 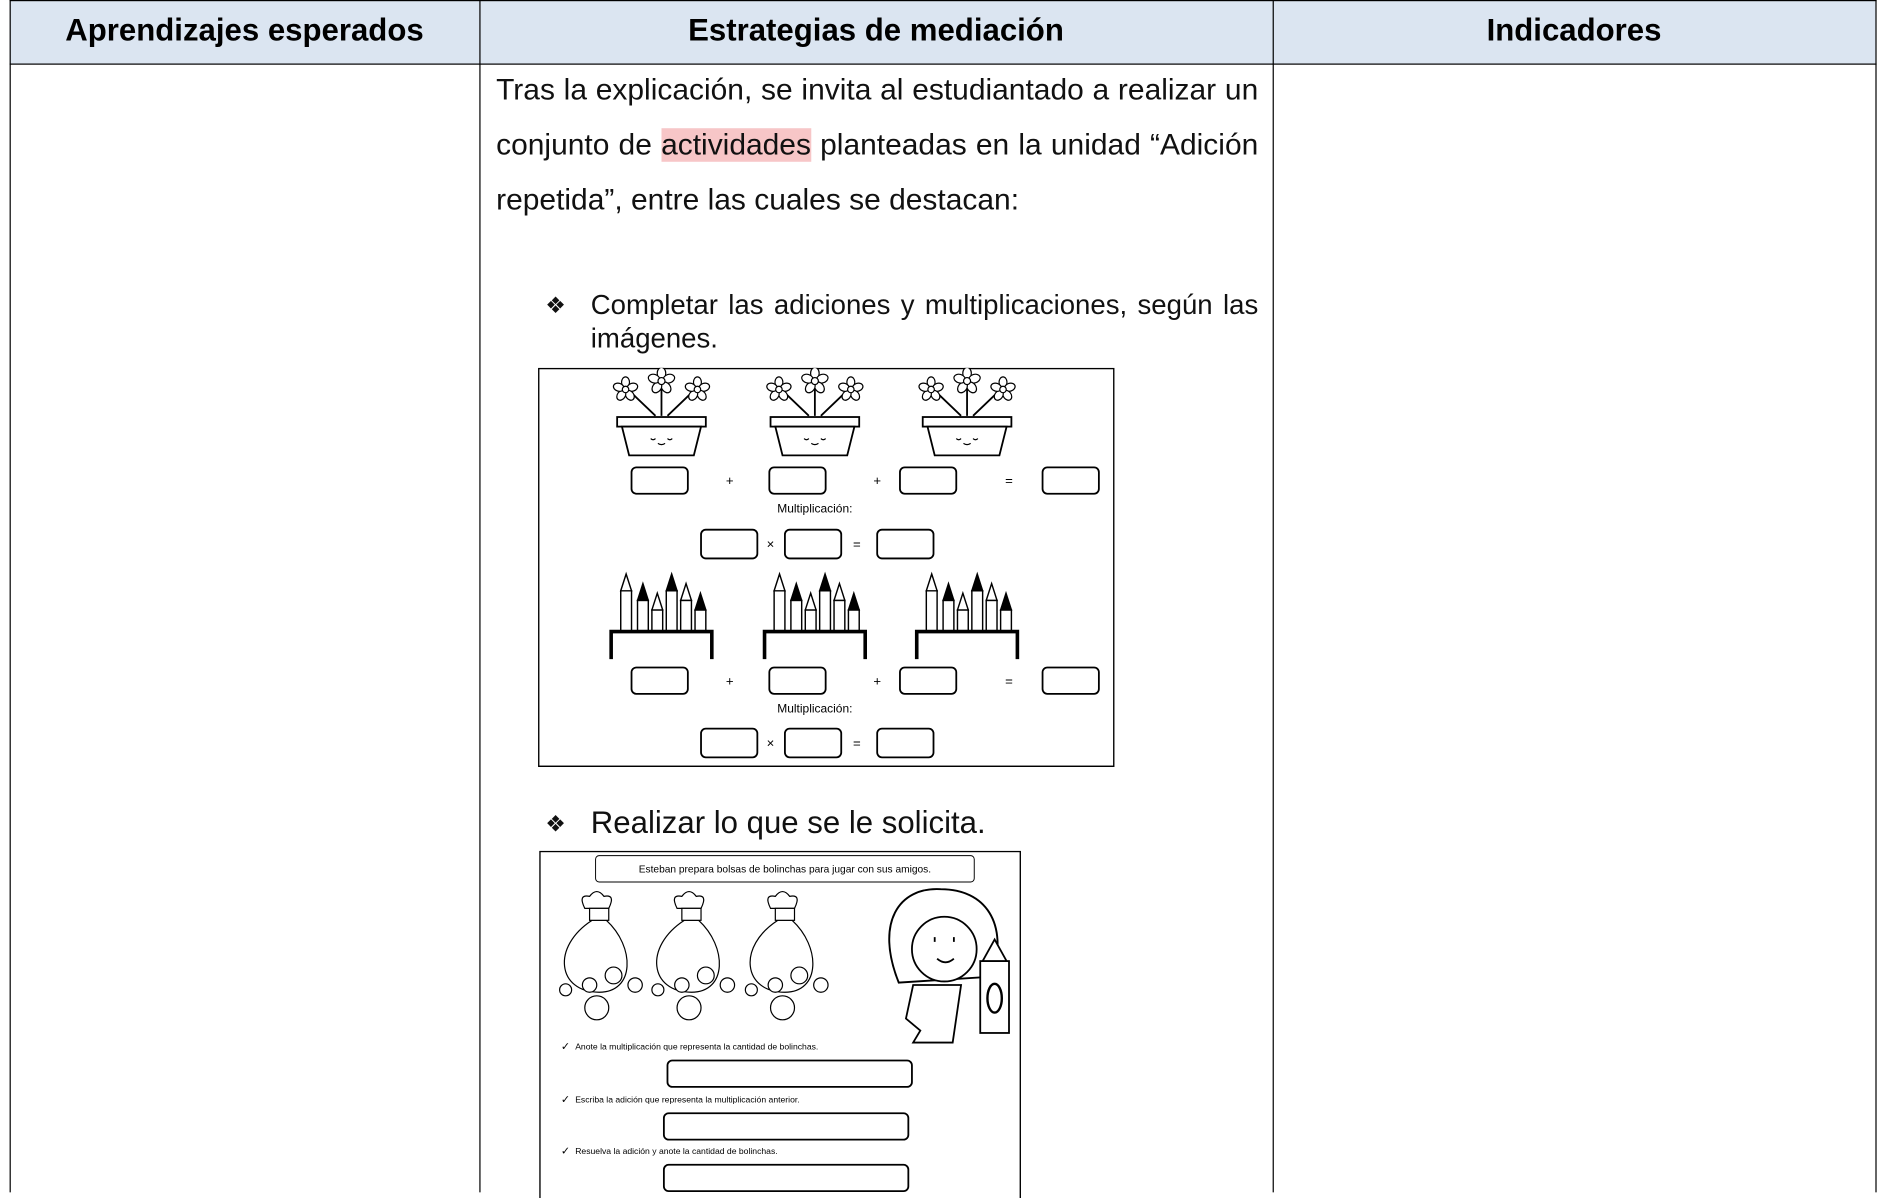 What do you see at coordinates (788, 822) in the screenshot?
I see `activity-text: Realizar lo que se le solicita.` at bounding box center [788, 822].